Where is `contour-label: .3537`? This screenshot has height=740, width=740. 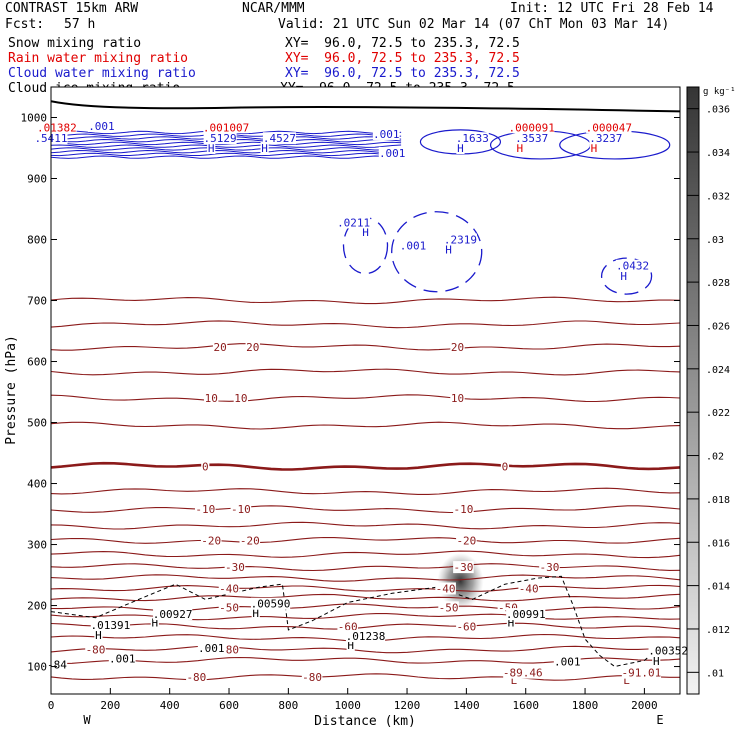 contour-label: .3537 is located at coordinates (531, 138).